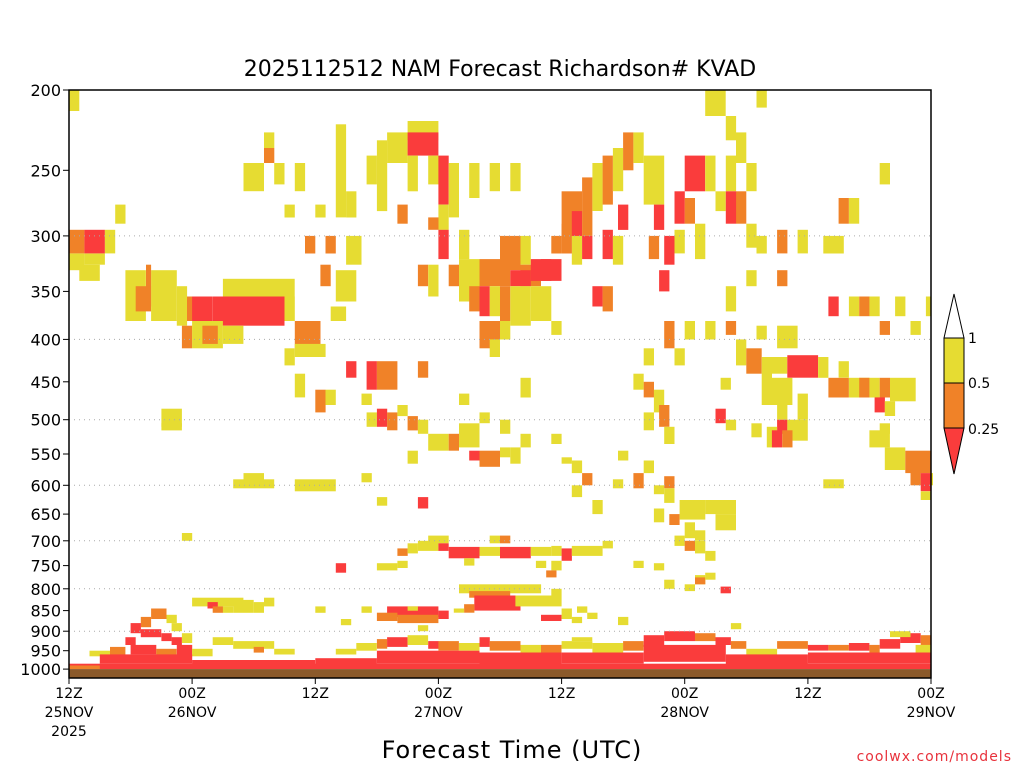 The height and width of the screenshot is (768, 1024). Describe the element at coordinates (954, 451) in the screenshot. I see `legend-bin-low` at that location.